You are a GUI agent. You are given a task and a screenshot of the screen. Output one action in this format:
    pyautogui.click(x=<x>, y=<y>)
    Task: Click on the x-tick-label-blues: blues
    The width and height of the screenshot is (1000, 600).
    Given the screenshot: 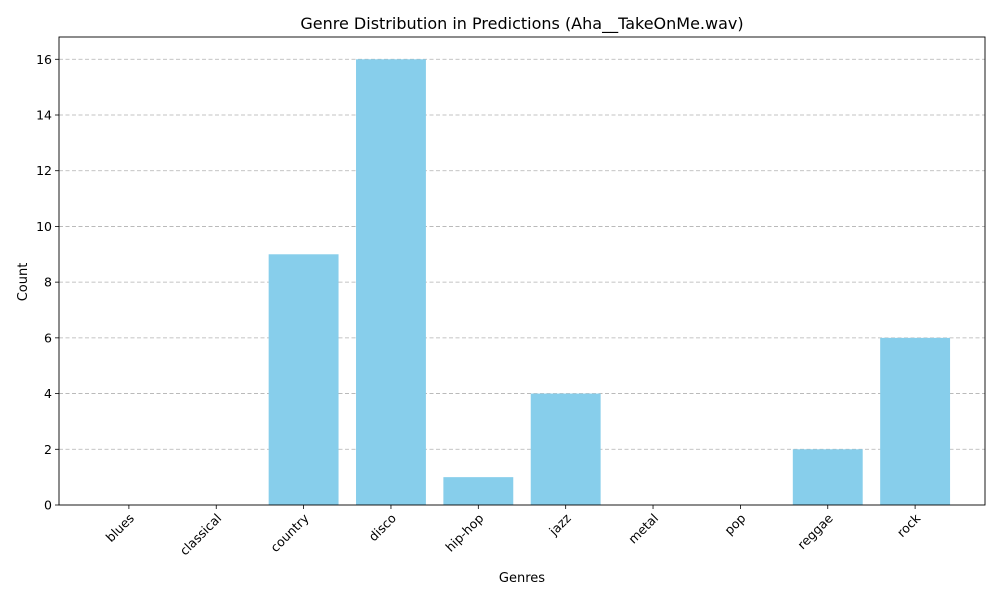 What is the action you would take?
    pyautogui.click(x=120, y=528)
    